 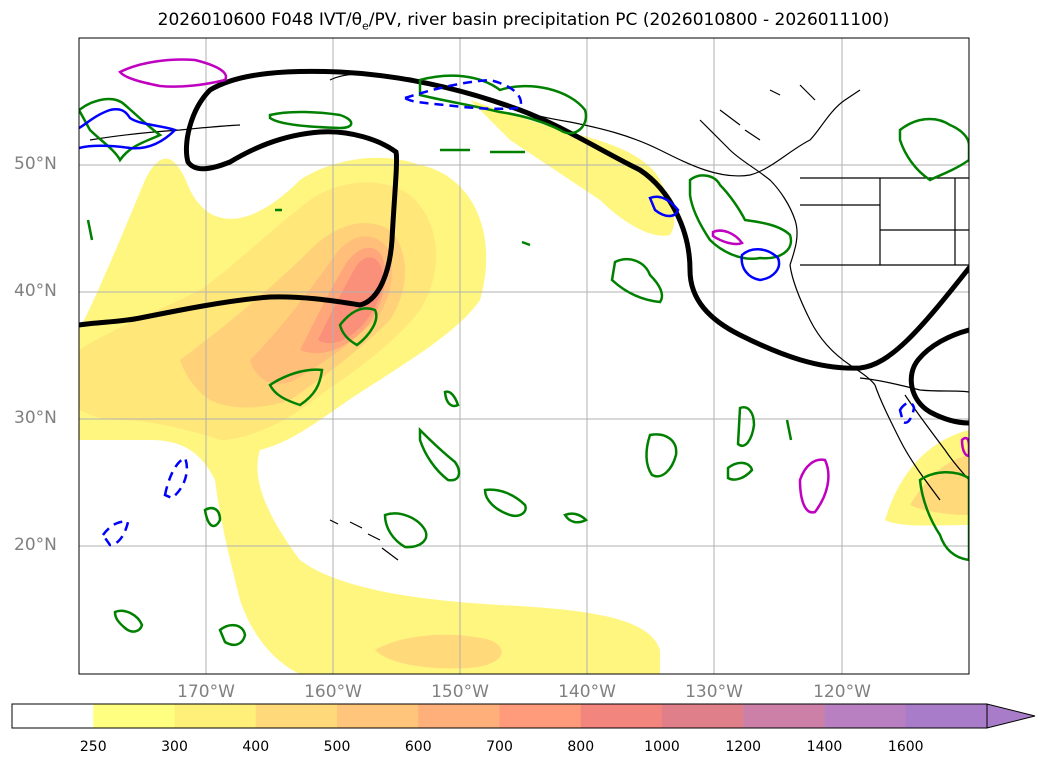 What do you see at coordinates (714, 692) in the screenshot?
I see `lon-label-130w: 130°W` at bounding box center [714, 692].